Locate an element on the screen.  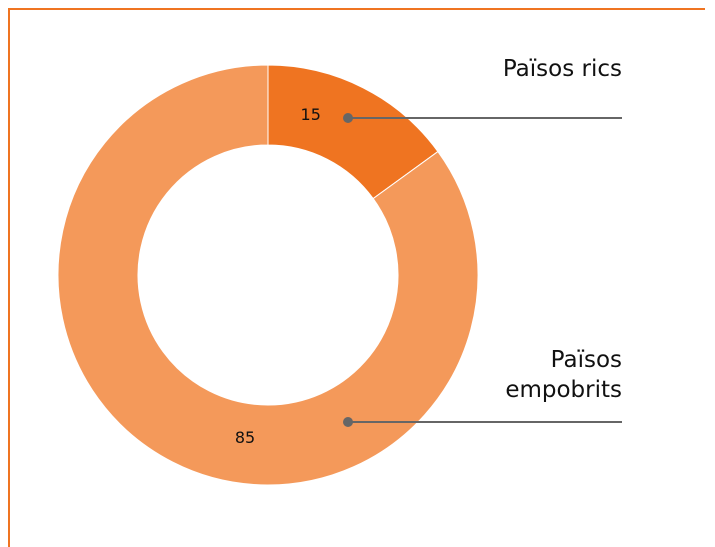
value-label: 15 is located at coordinates (311, 114).